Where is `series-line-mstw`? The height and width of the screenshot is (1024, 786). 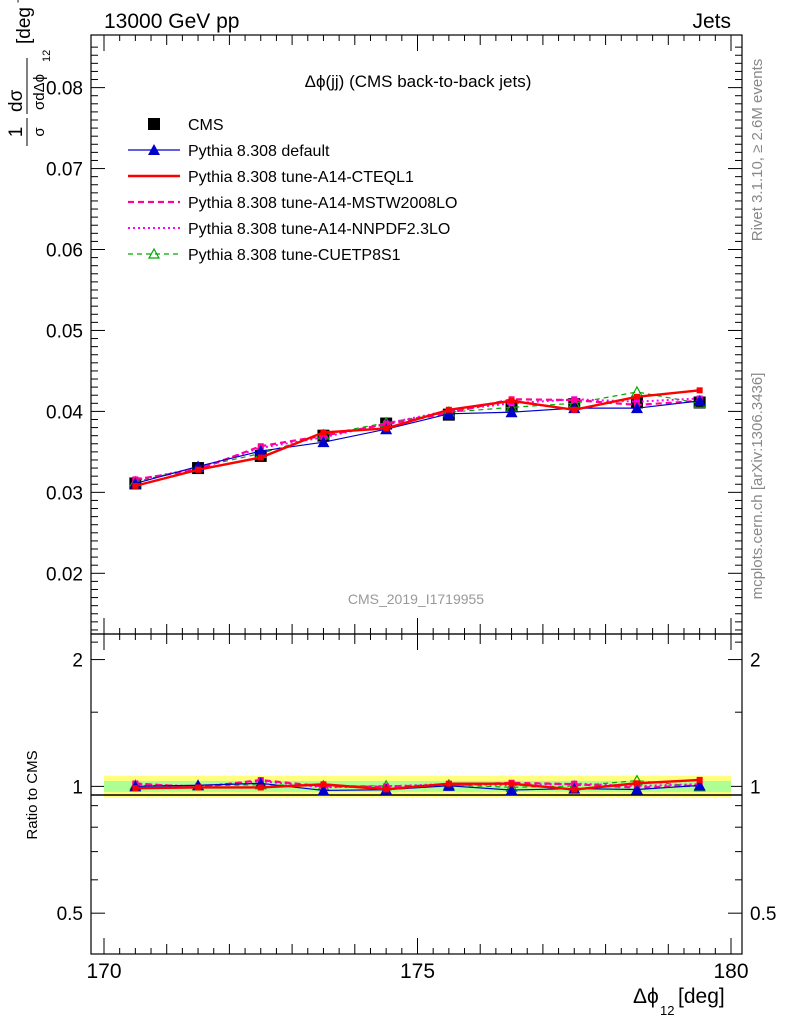 series-line-mstw is located at coordinates (417, 439).